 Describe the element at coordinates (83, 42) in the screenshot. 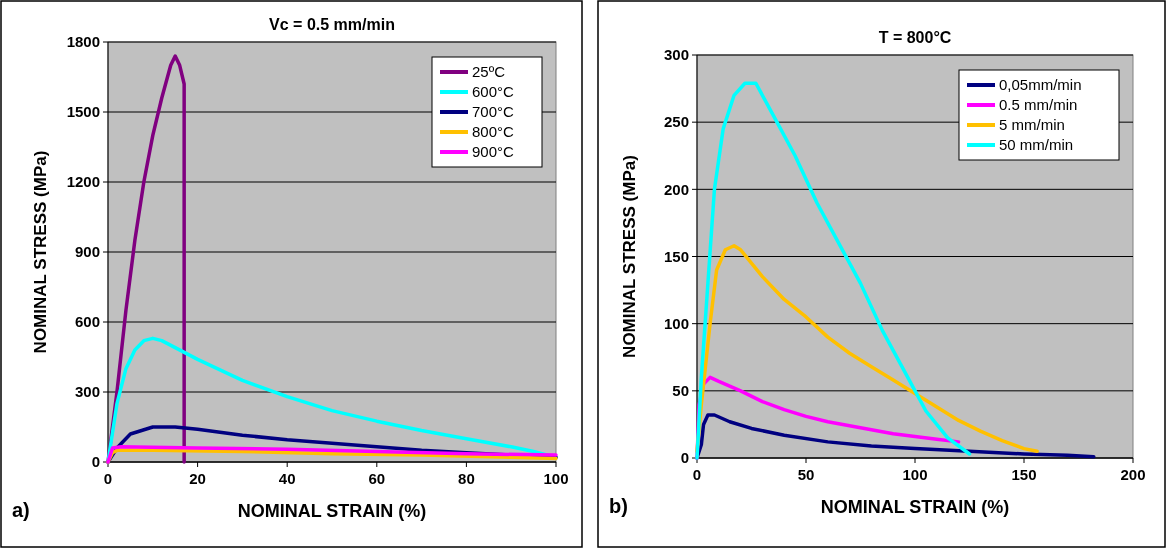

I see `y-tick-label: 1800` at that location.